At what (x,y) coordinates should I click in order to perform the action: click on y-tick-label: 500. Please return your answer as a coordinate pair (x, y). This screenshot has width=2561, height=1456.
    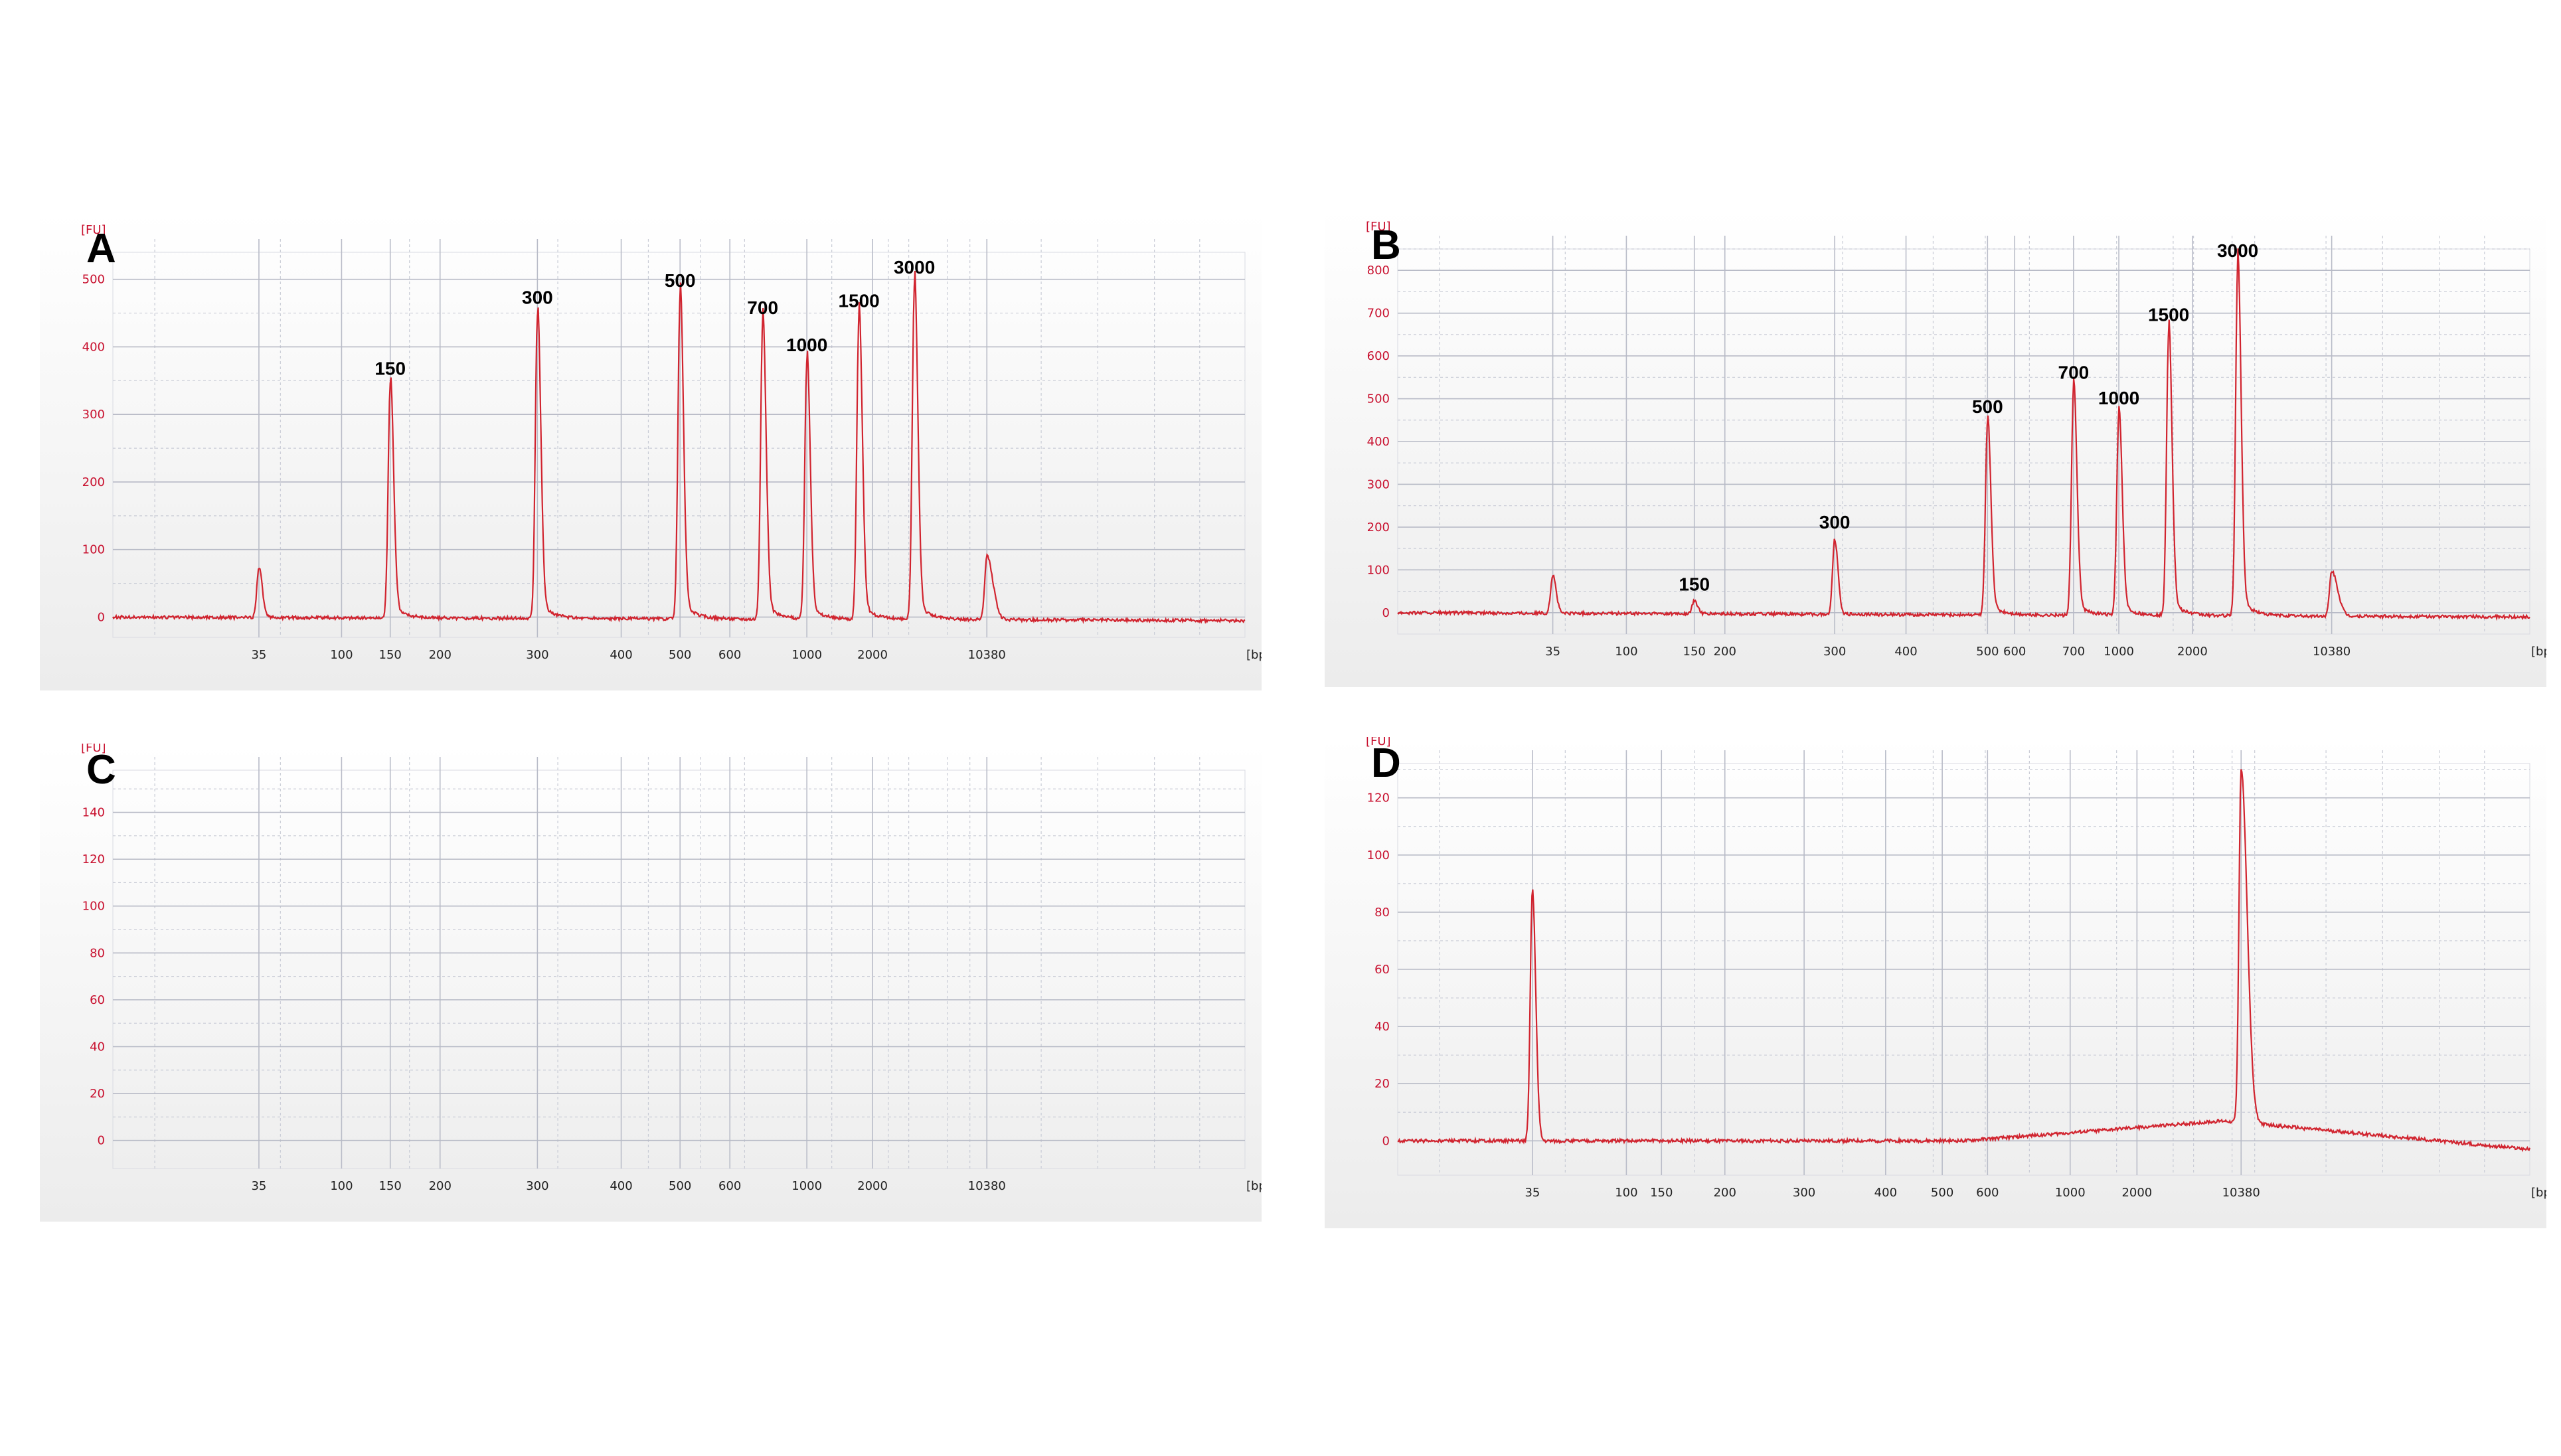
    Looking at the image, I should click on (93, 280).